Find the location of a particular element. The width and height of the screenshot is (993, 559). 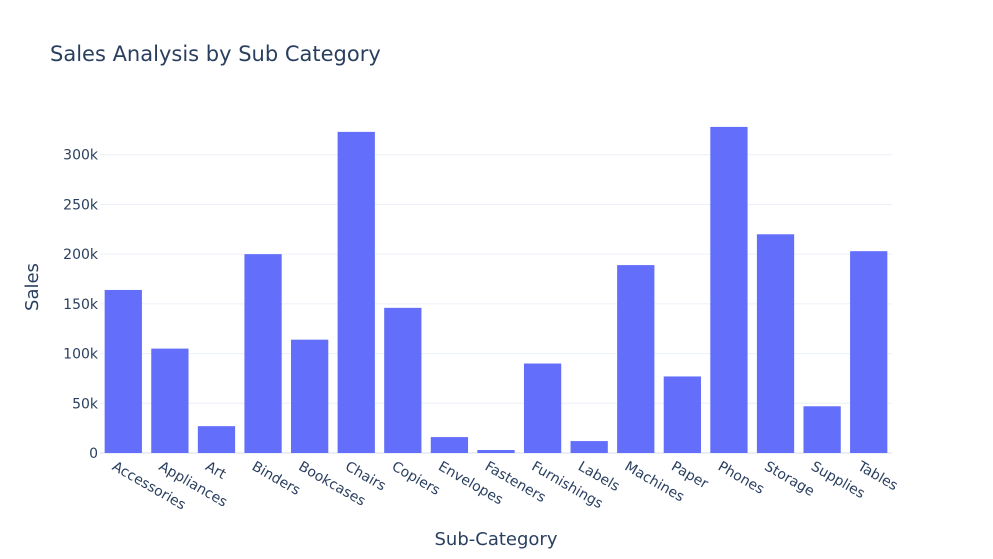

x-tick-label: Copiers is located at coordinates (416, 479).